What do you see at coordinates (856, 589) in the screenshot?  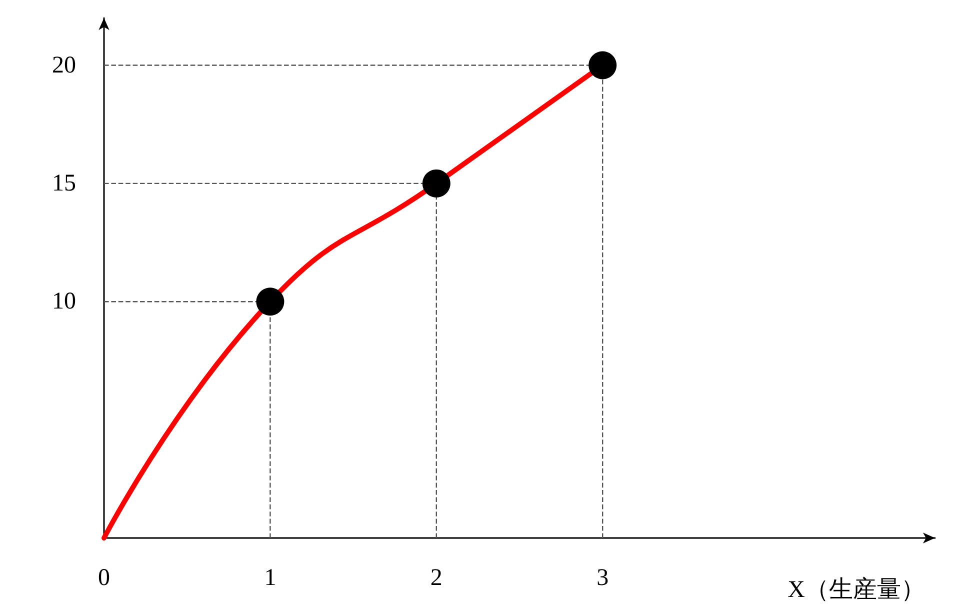 I see `x-axis-title: X（生産量）` at bounding box center [856, 589].